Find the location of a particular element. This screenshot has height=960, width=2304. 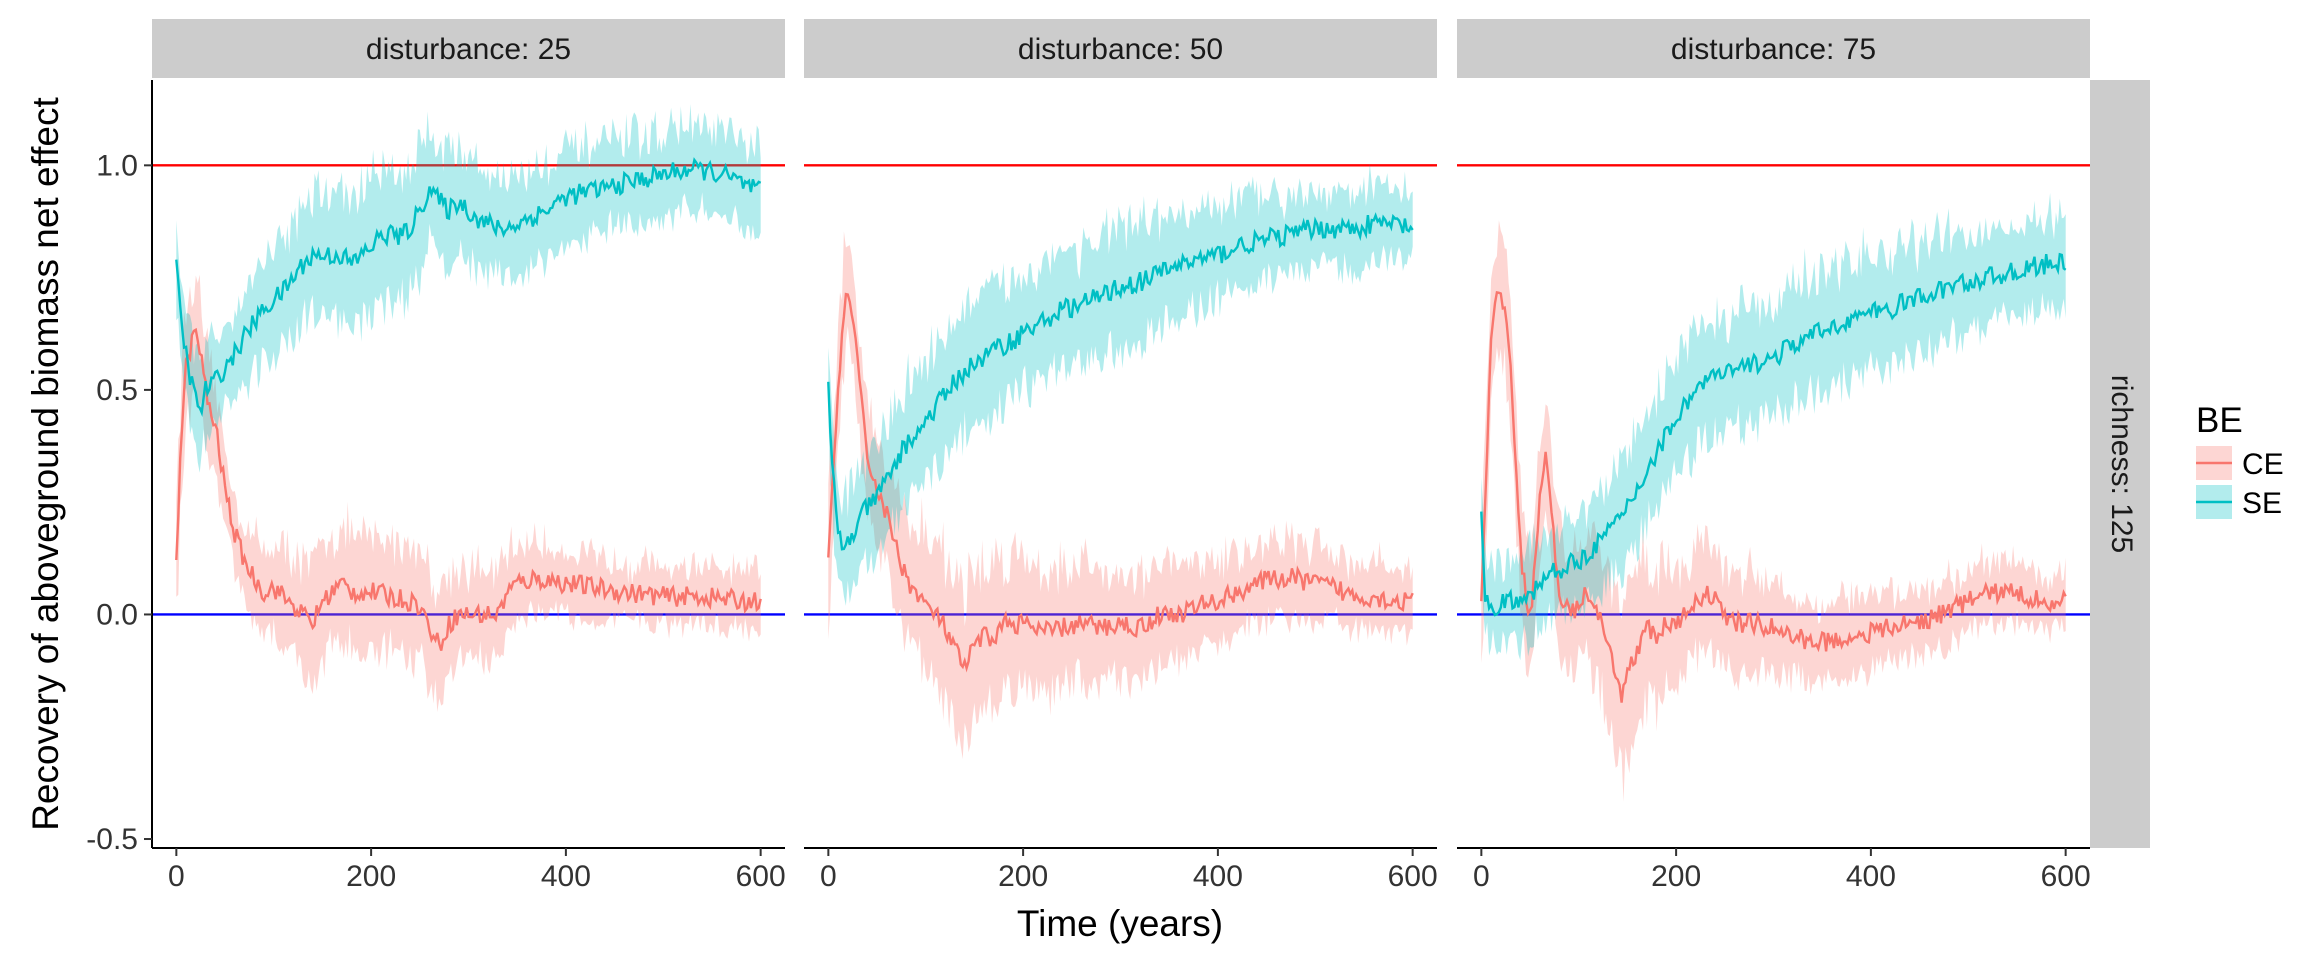

row-strip: richness: 125 is located at coordinates (2120, 464).